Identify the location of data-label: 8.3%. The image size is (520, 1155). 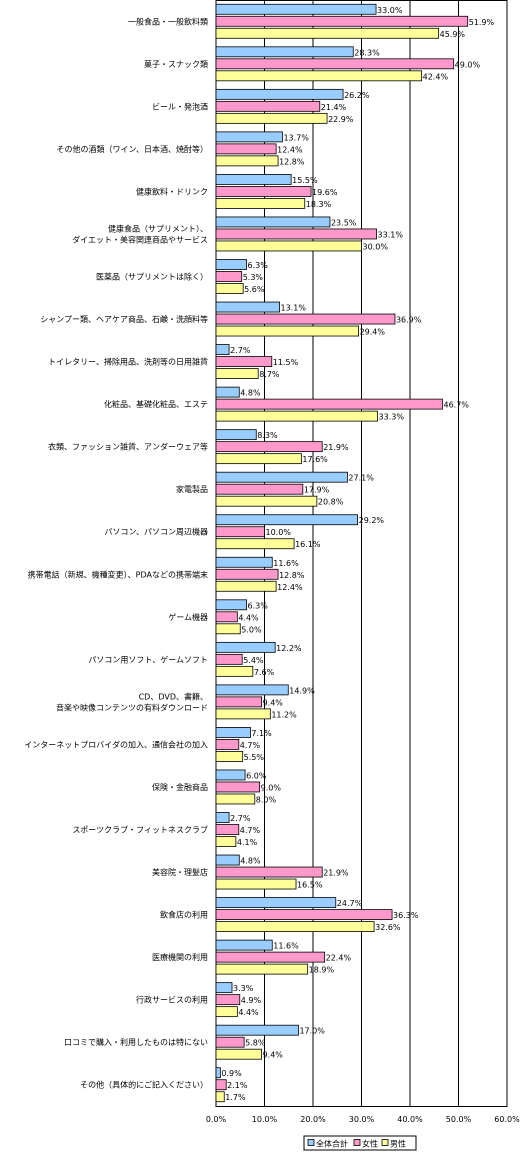
(267, 435).